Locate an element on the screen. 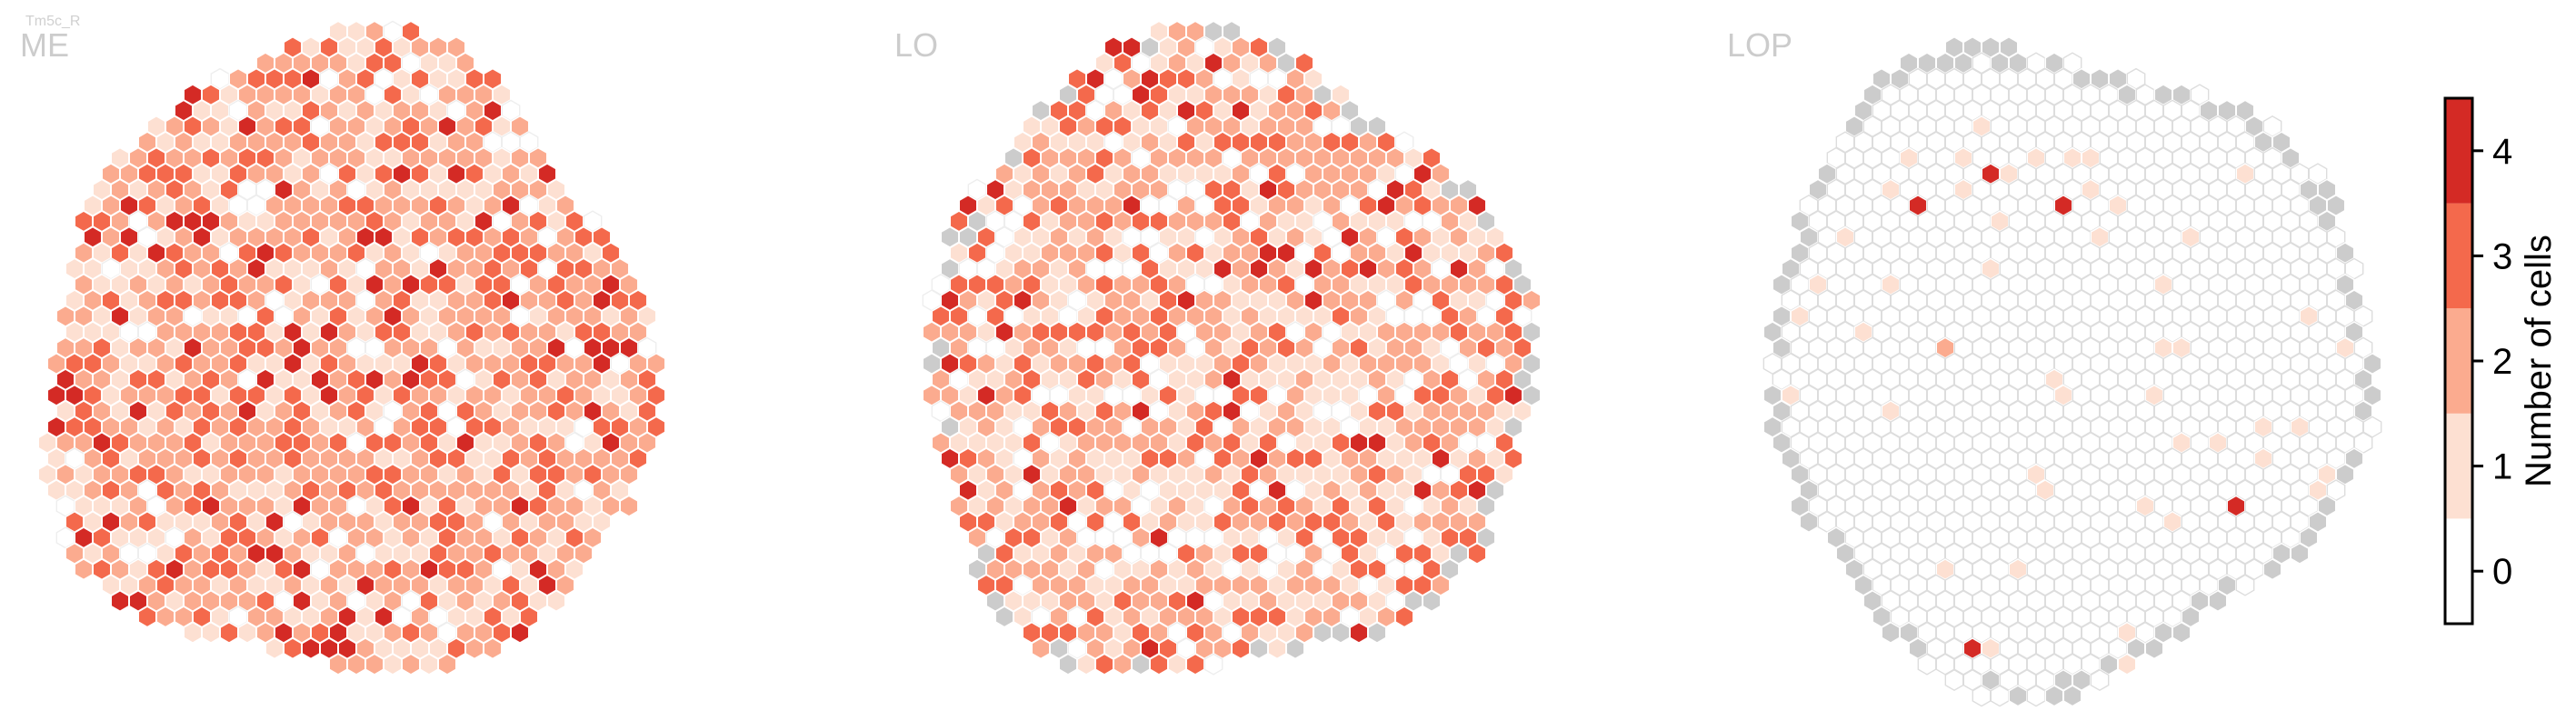 This screenshot has height=721, width=2576. colorbar-axis-label: Number of cells is located at coordinates (2539, 361).